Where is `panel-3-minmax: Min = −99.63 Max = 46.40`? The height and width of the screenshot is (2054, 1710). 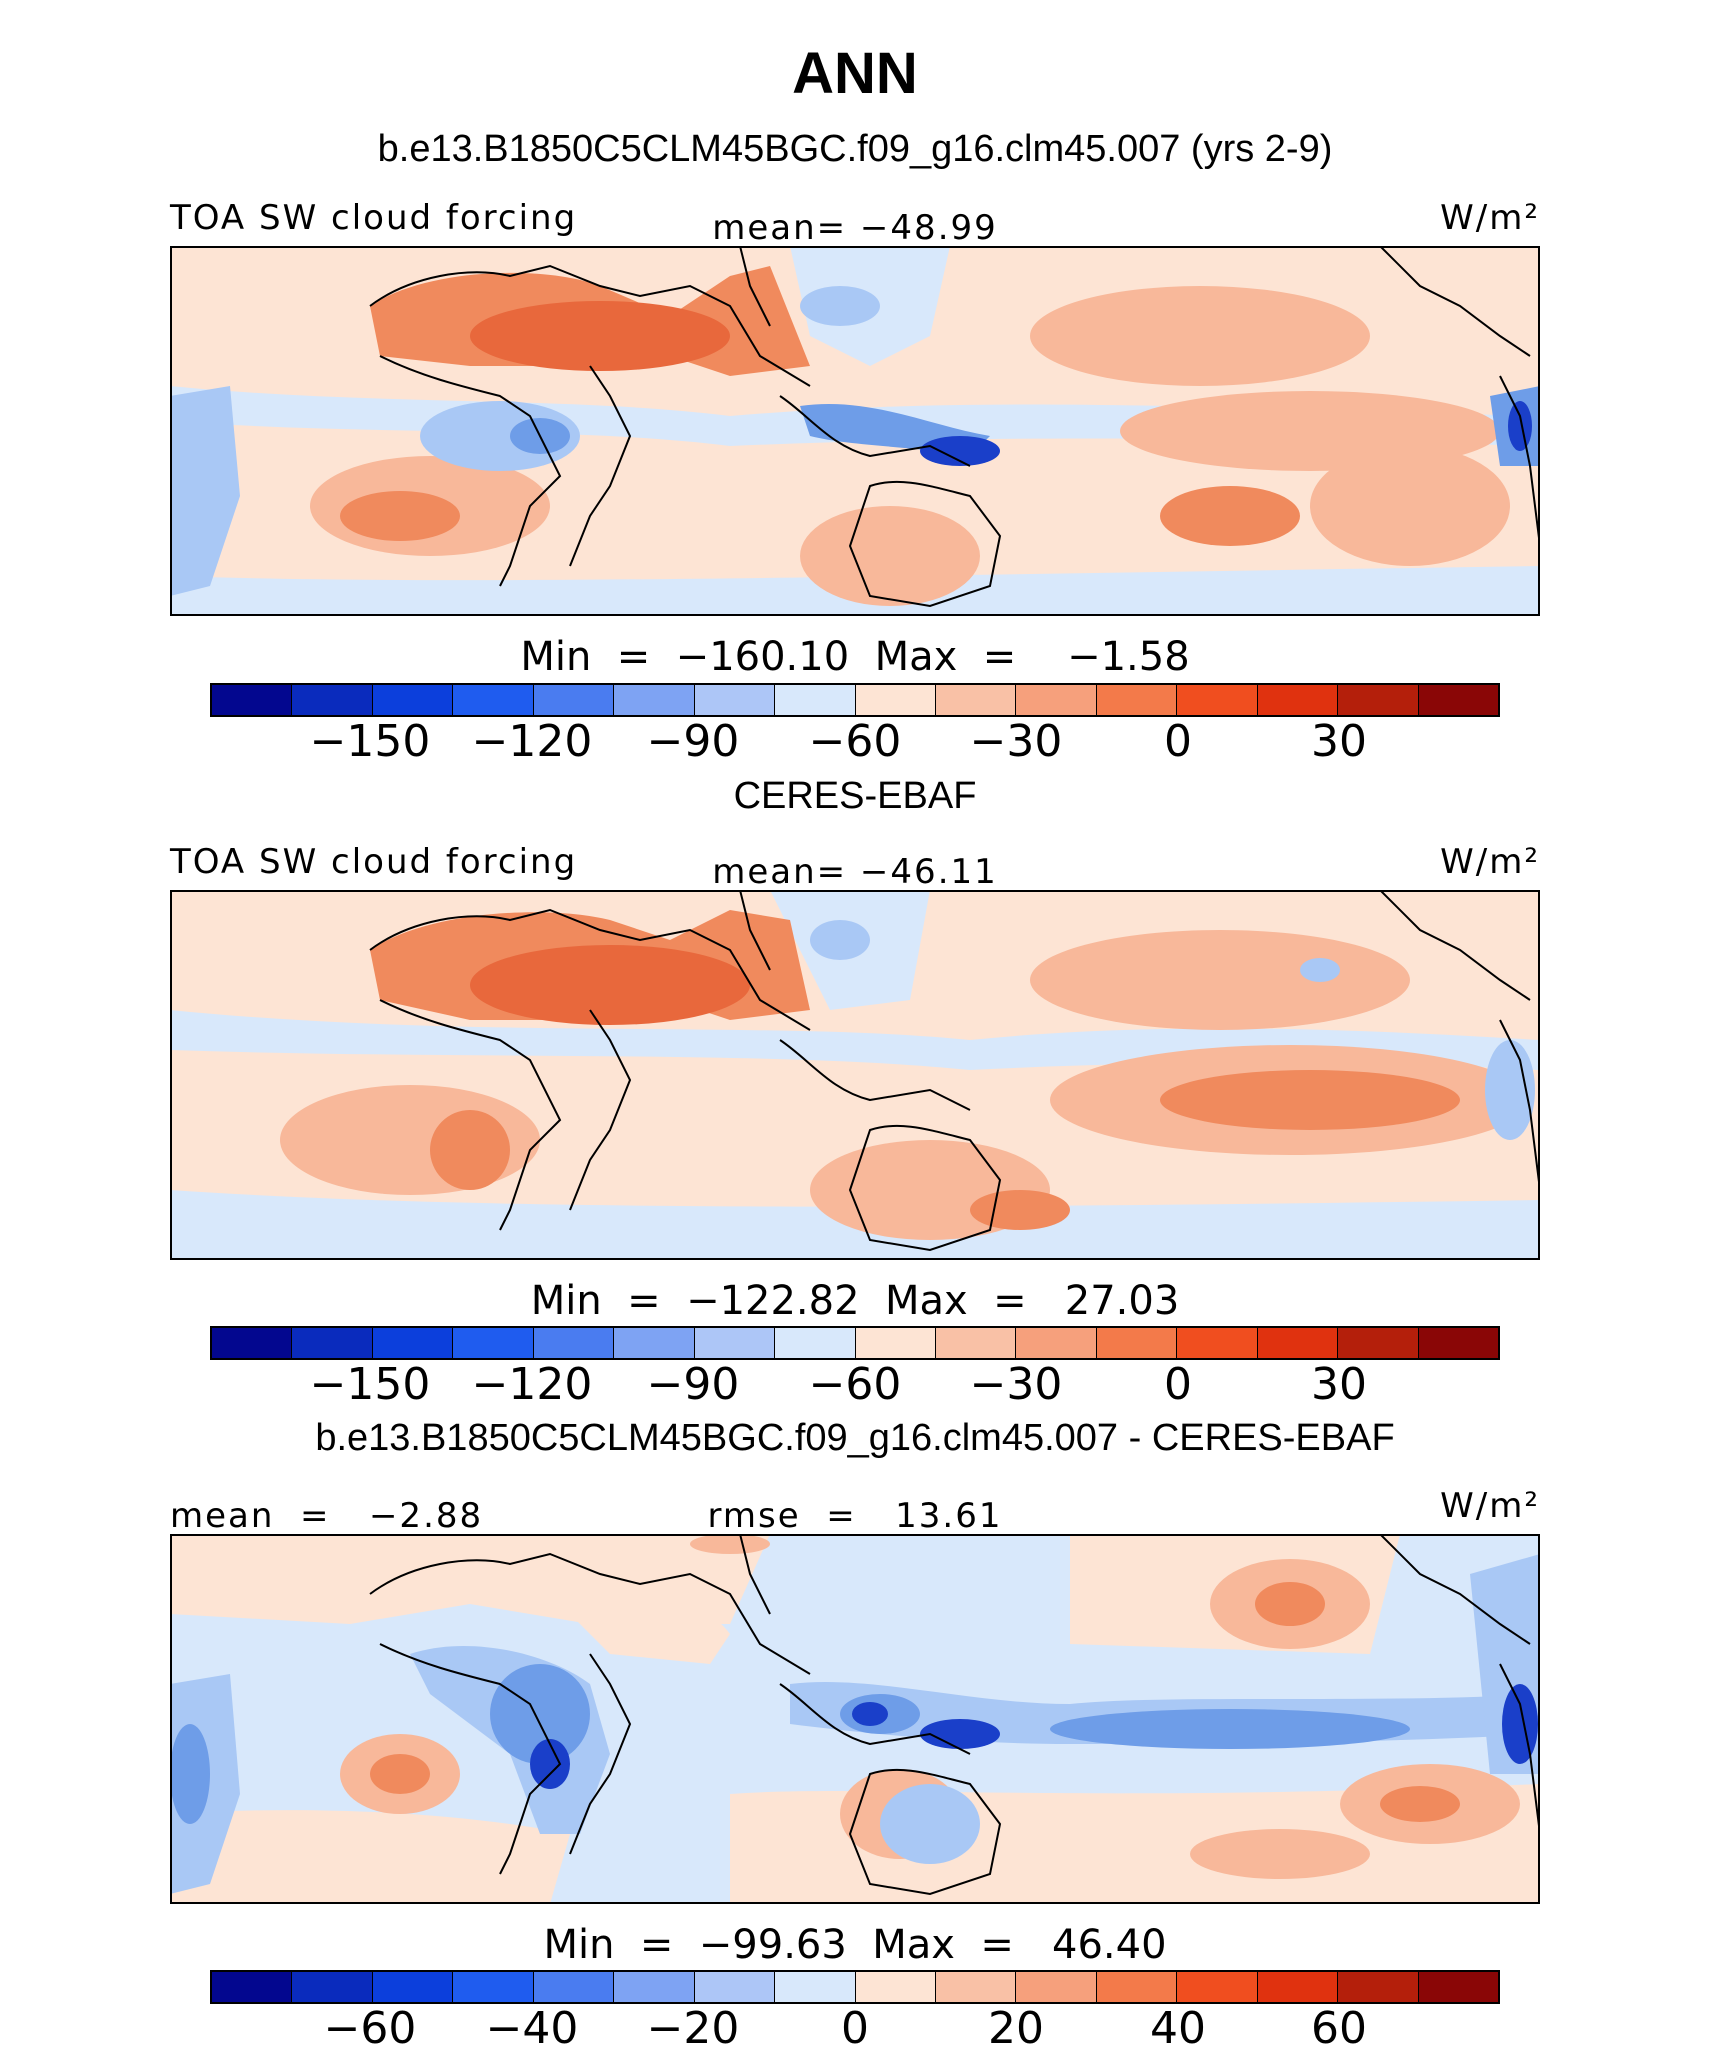
panel-3-minmax: Min = −99.63 Max = 46.40 is located at coordinates (855, 1945).